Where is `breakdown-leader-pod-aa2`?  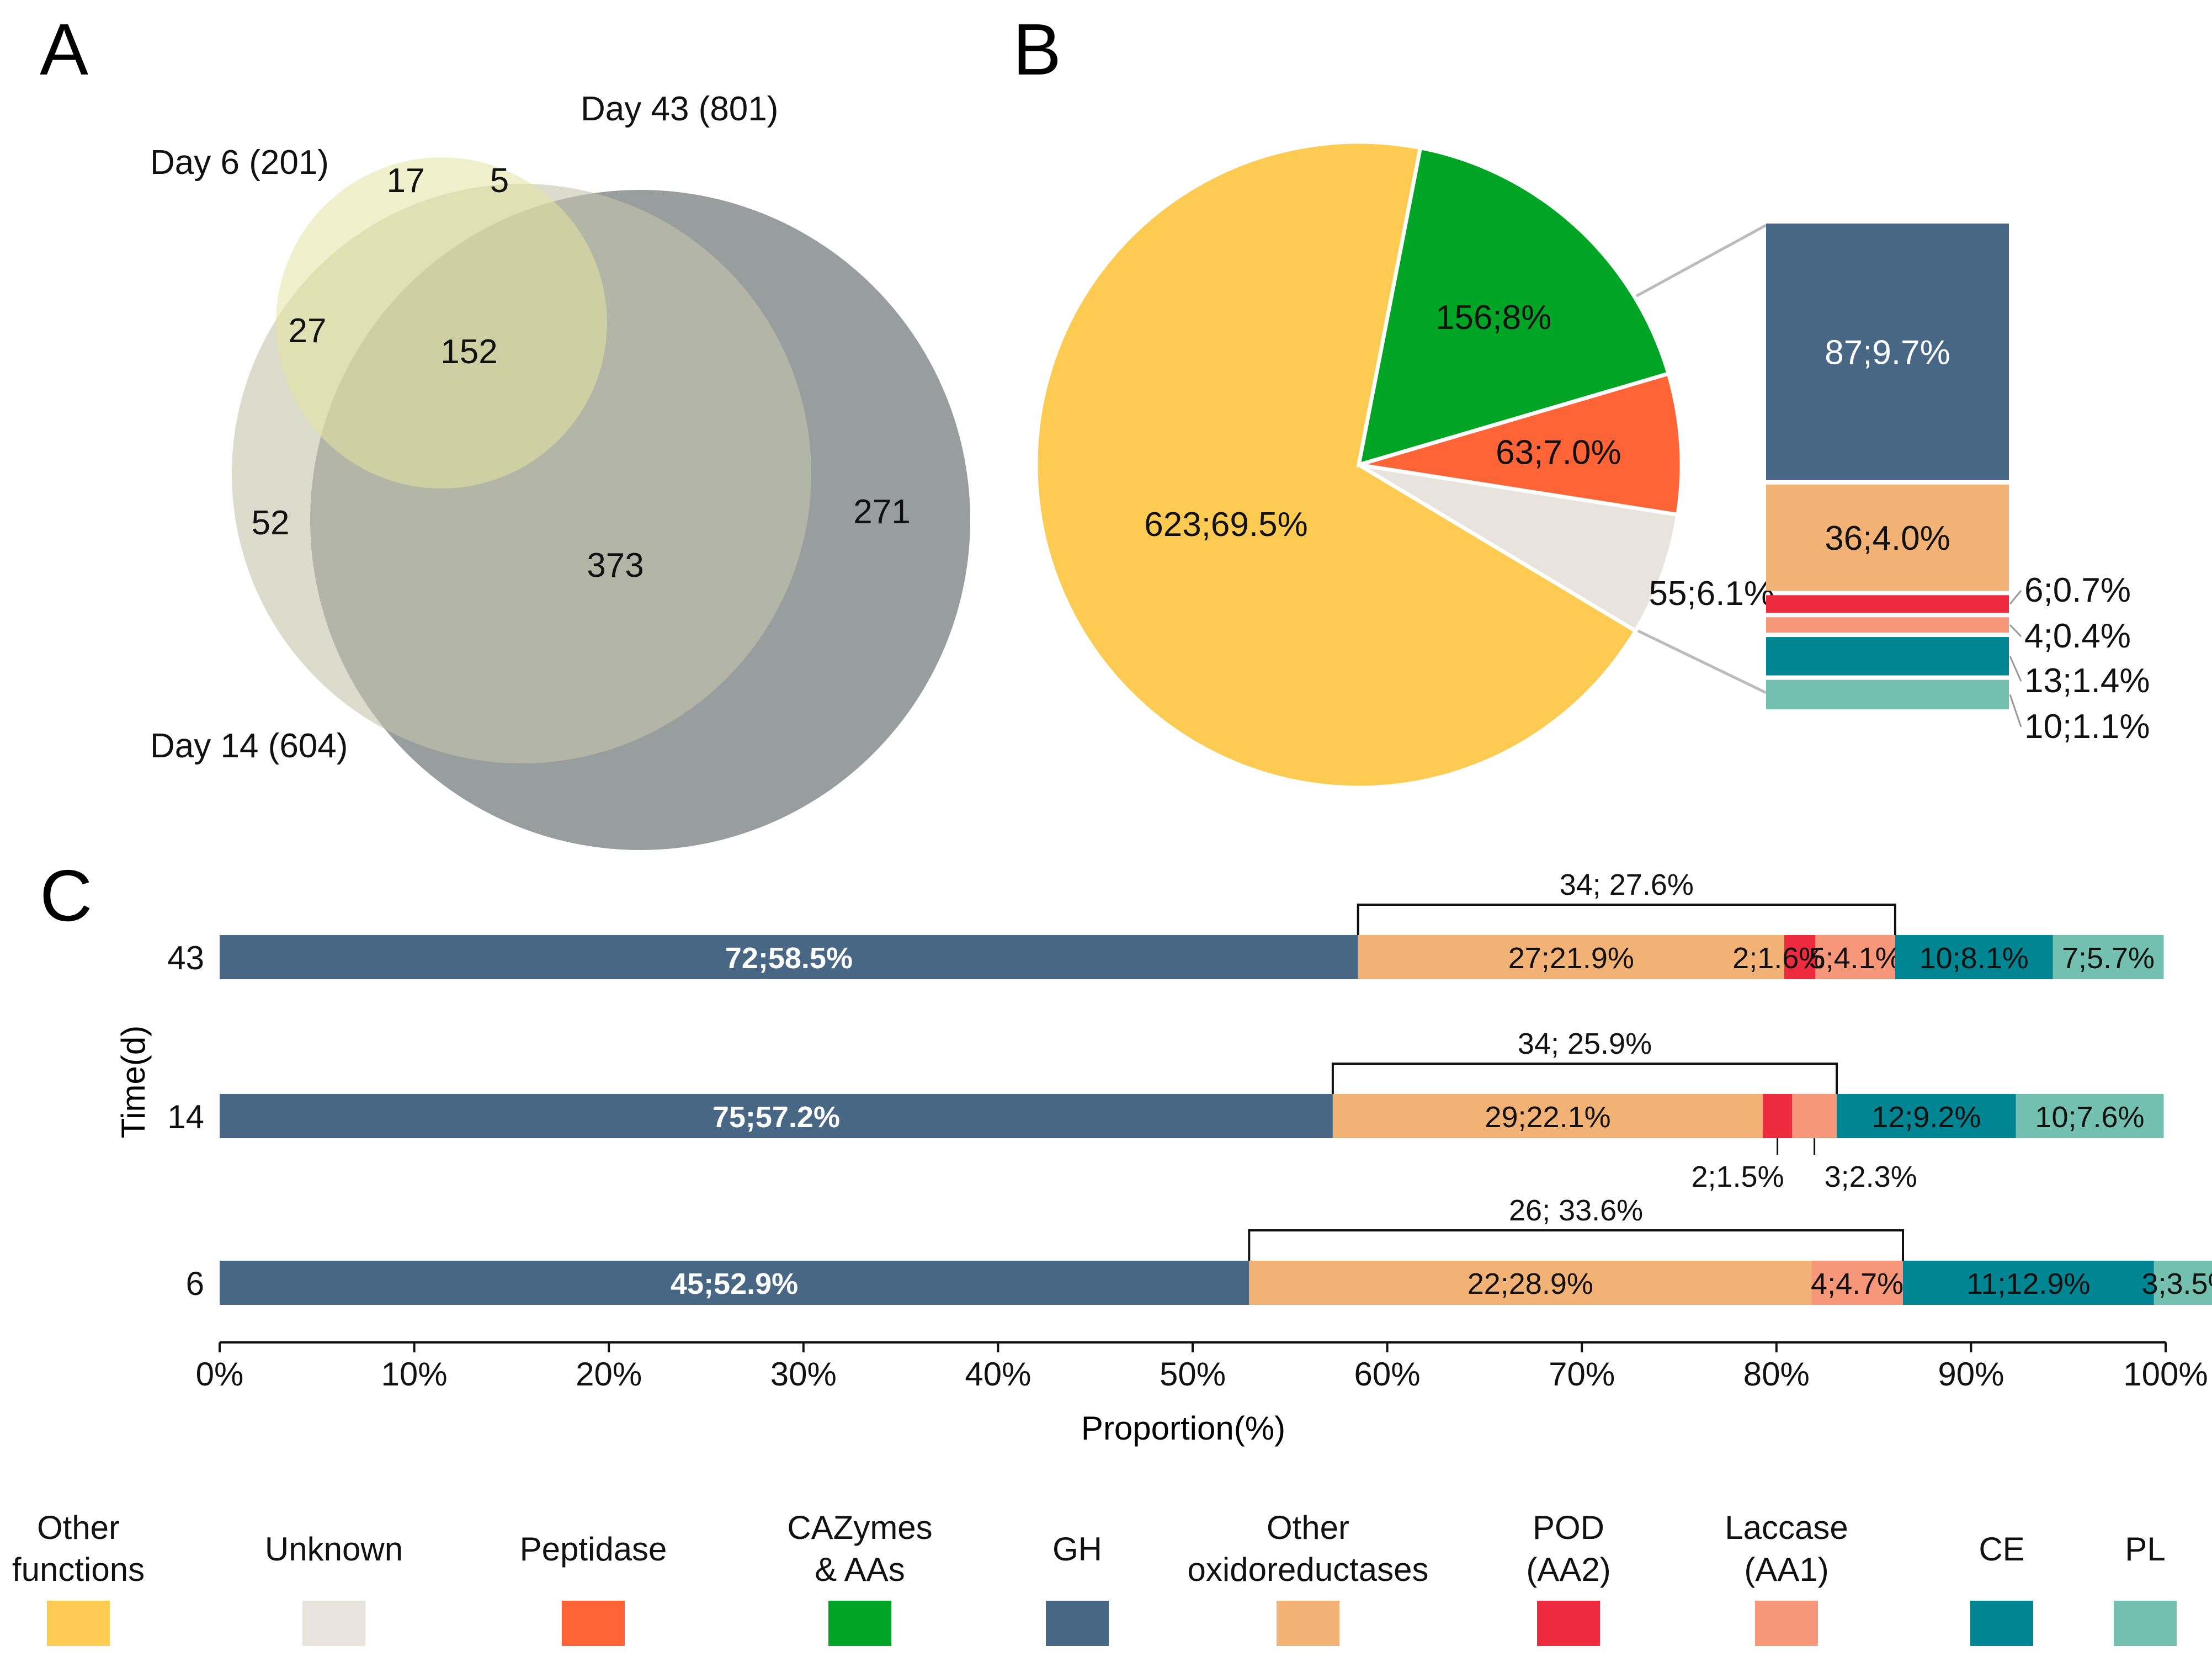
breakdown-leader-pod-aa2 is located at coordinates (2015, 598).